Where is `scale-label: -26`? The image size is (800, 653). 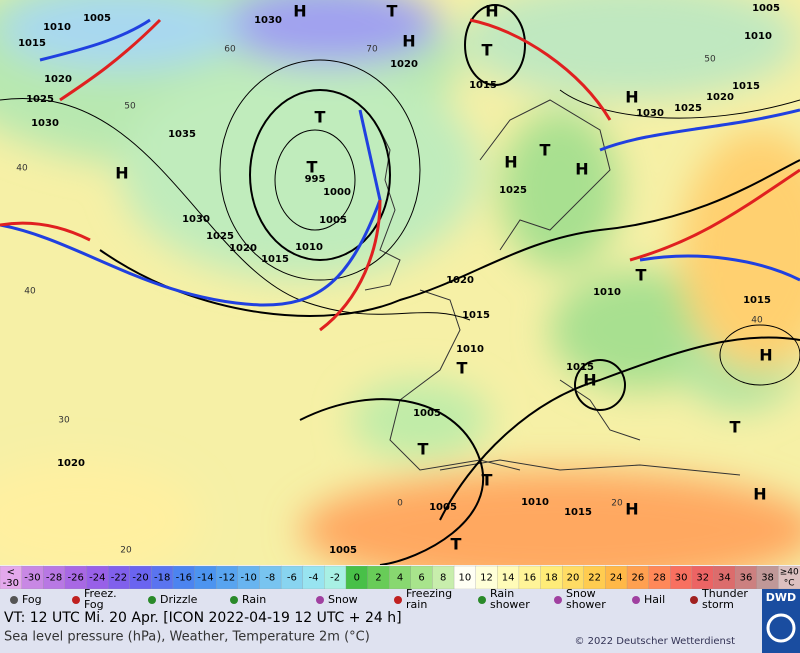 scale-label: -26 is located at coordinates (76, 578).